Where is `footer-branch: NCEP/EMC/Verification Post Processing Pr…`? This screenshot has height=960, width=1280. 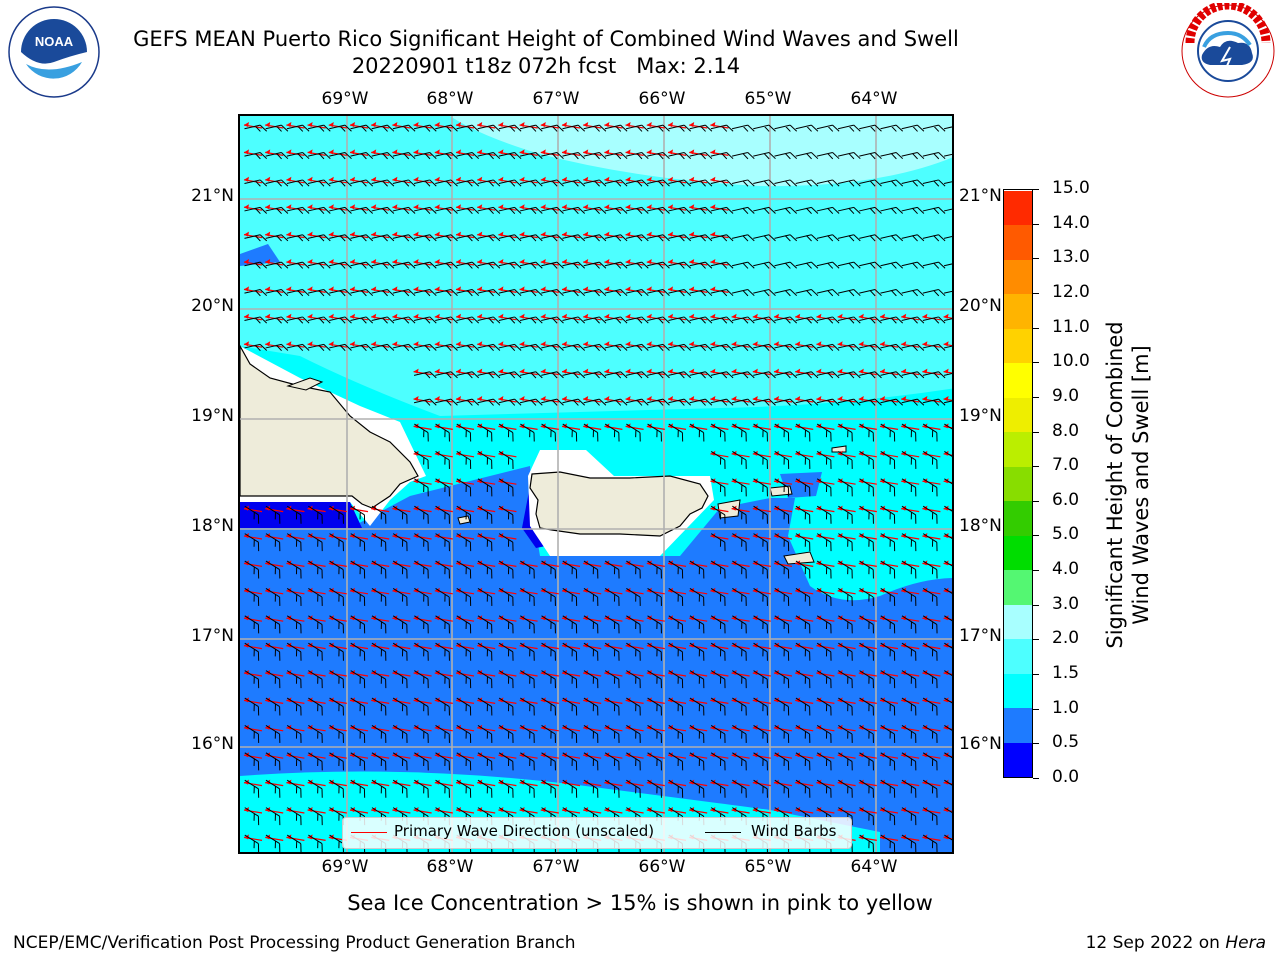 footer-branch: NCEP/EMC/Verification Post Processing Pr… is located at coordinates (294, 943).